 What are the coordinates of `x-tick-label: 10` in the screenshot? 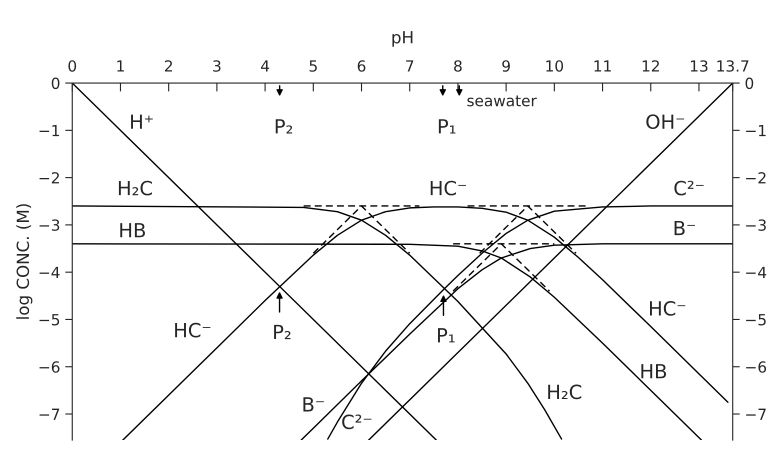 It's located at (555, 66).